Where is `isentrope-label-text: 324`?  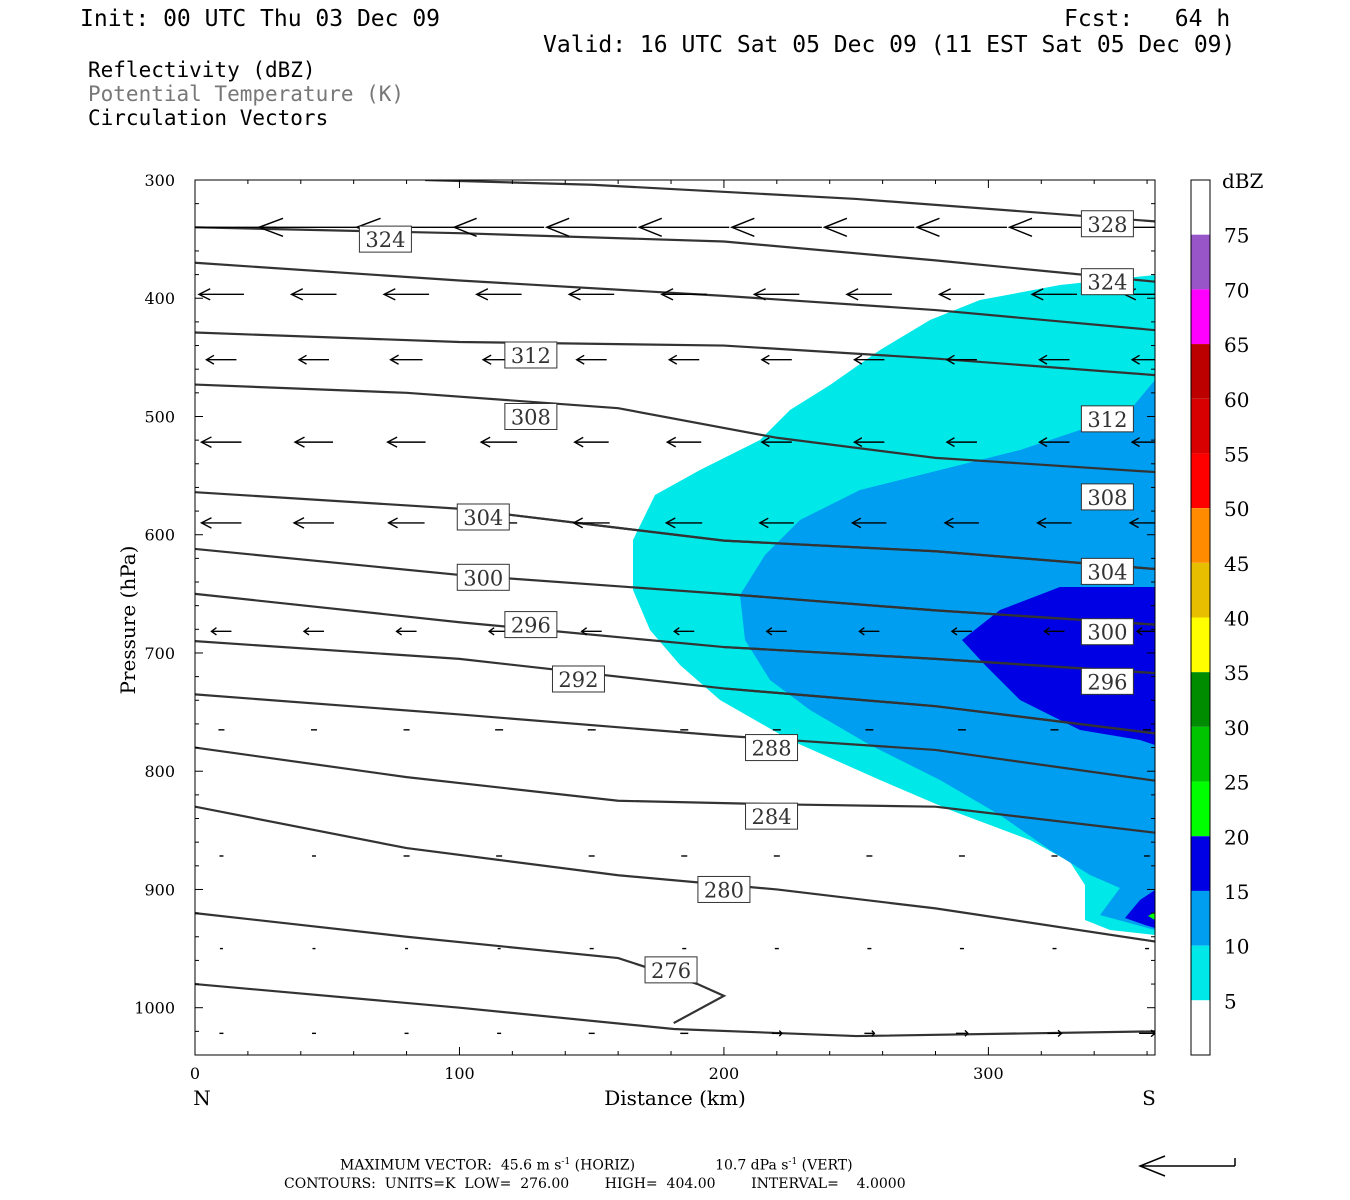 isentrope-label-text: 324 is located at coordinates (1107, 283).